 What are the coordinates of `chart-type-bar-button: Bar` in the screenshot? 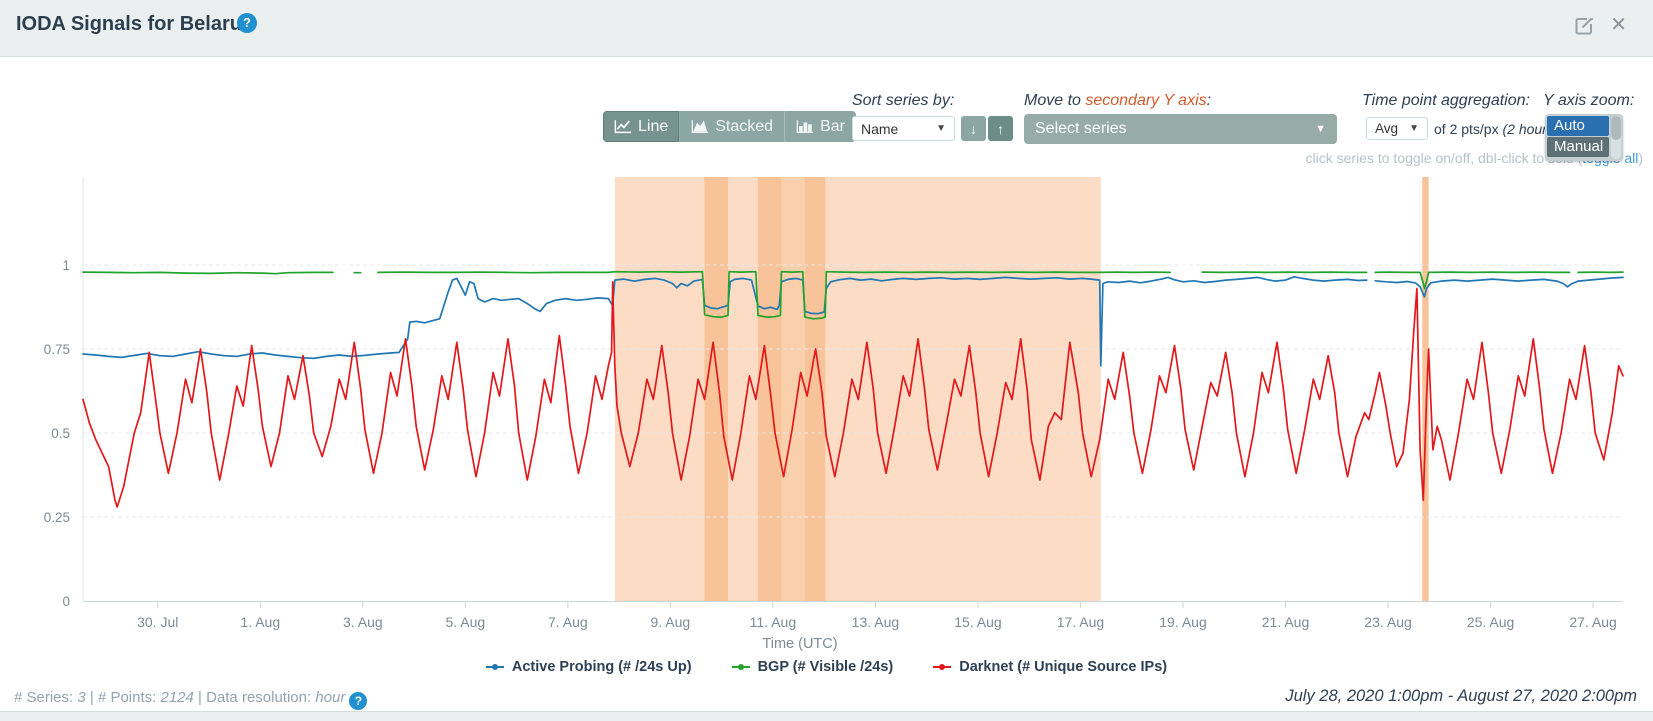 It's located at (820, 126).